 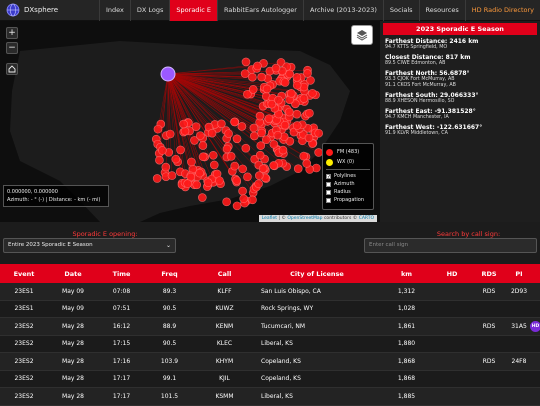 I want to click on nav-dx-logs: DX Logs, so click(x=151, y=10).